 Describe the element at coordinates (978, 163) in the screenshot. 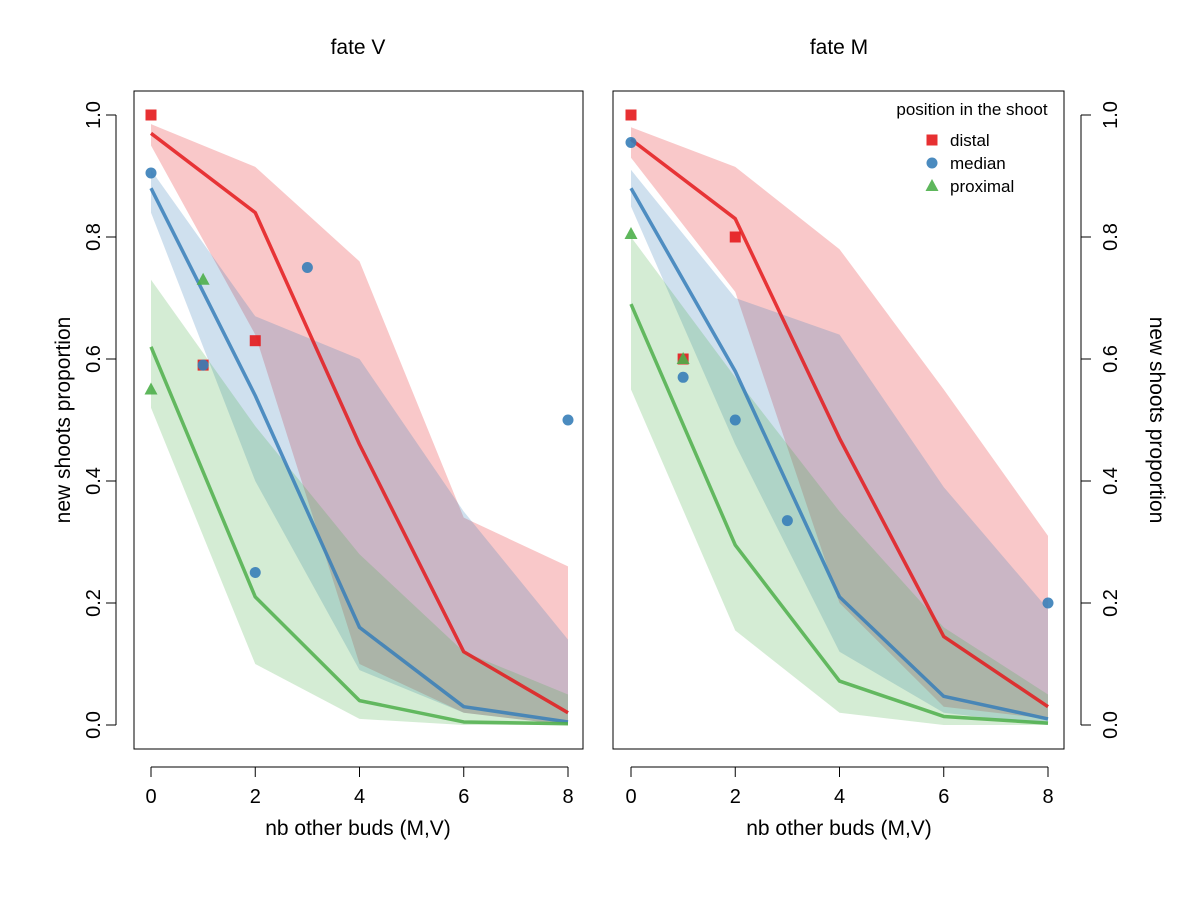

I see `legend-label-median: median` at that location.